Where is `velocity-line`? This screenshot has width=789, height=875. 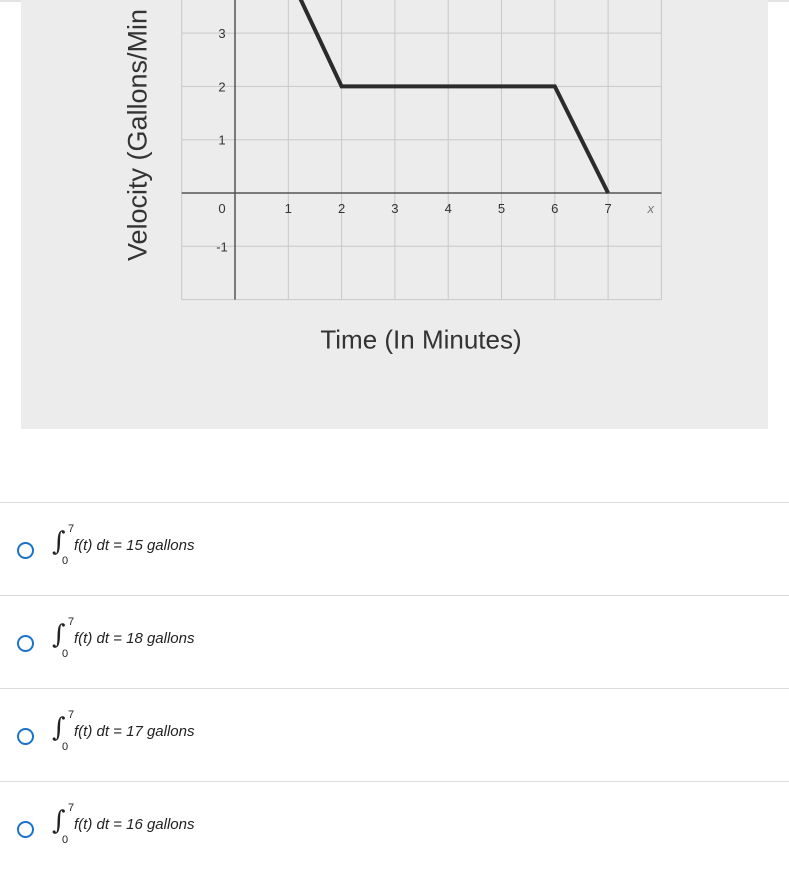
velocity-line is located at coordinates (454, 97).